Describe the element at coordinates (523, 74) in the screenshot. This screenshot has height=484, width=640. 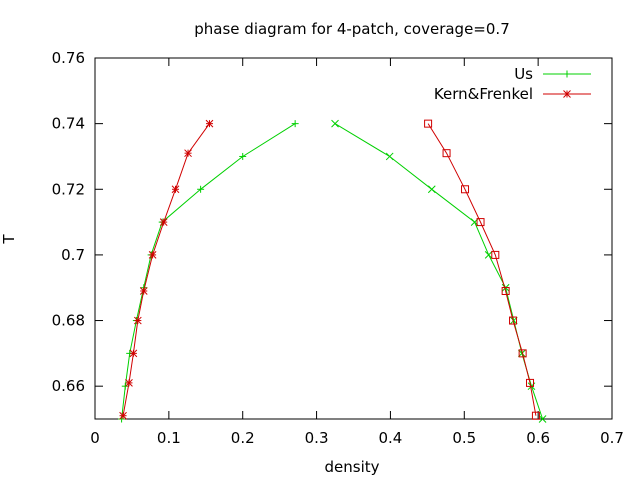
I see `legend-label: Us` at that location.